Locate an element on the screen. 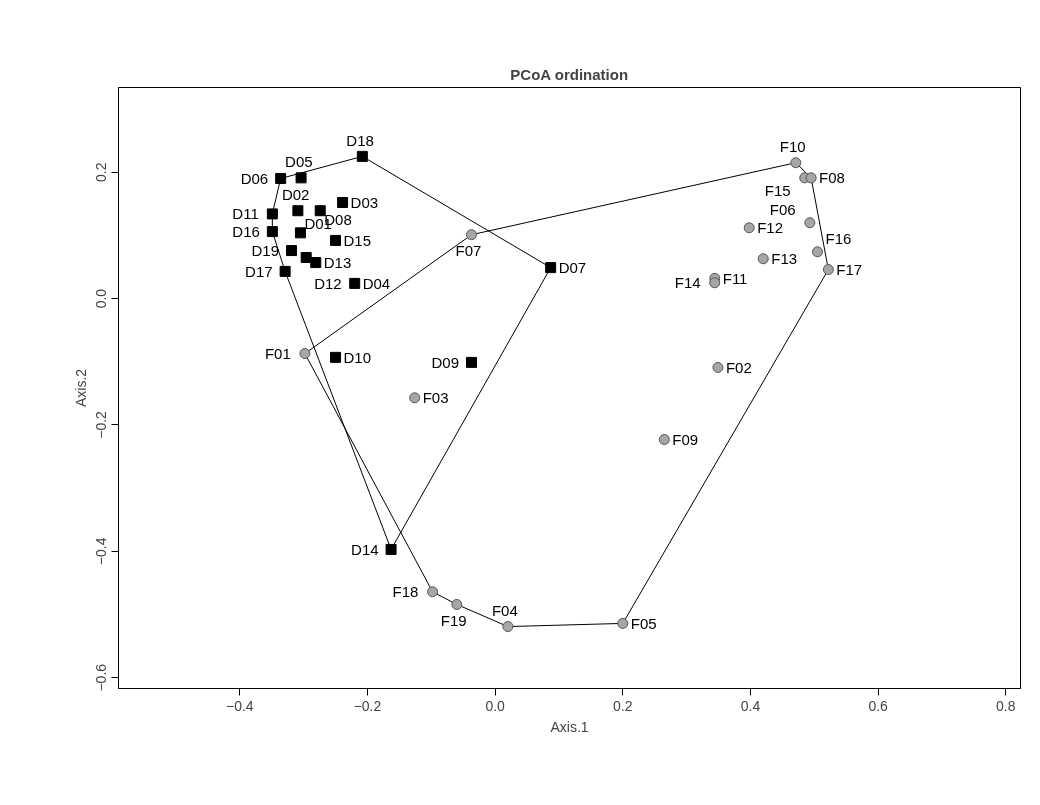 Image resolution: width=1040 pixels, height=805 pixels. chart-title: PCoA ordination is located at coordinates (569, 74).